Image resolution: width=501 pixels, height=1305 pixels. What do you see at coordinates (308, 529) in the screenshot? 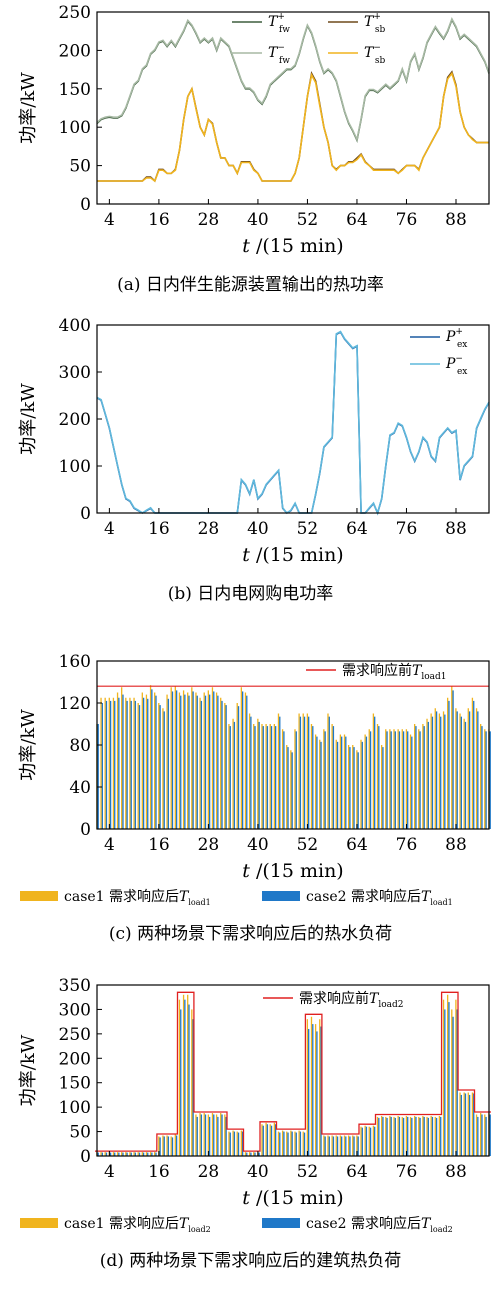
I see `x-tick-label-52: 52` at bounding box center [308, 529].